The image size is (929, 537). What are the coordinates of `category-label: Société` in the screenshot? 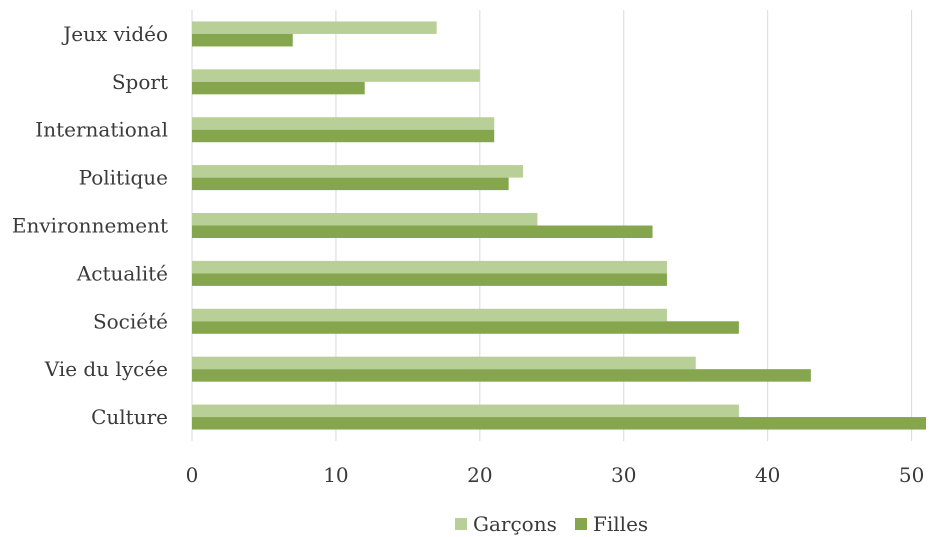 It's located at (130, 321).